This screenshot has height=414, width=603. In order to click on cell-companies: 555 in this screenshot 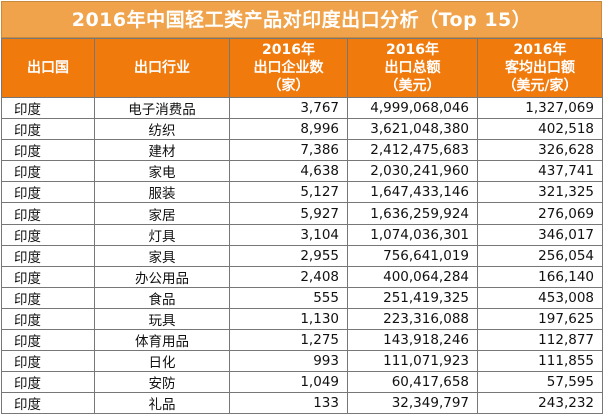, I will do `click(288, 297)`.